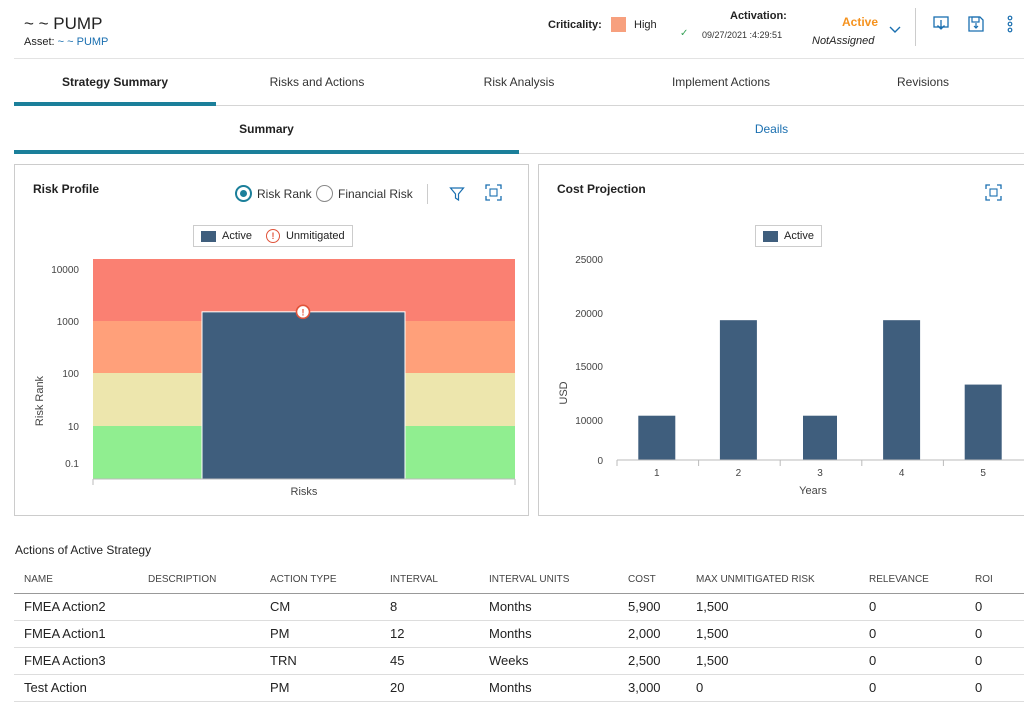 This screenshot has height=717, width=1024. Describe the element at coordinates (923, 82) in the screenshot. I see `tab-revisions: Revisions` at that location.